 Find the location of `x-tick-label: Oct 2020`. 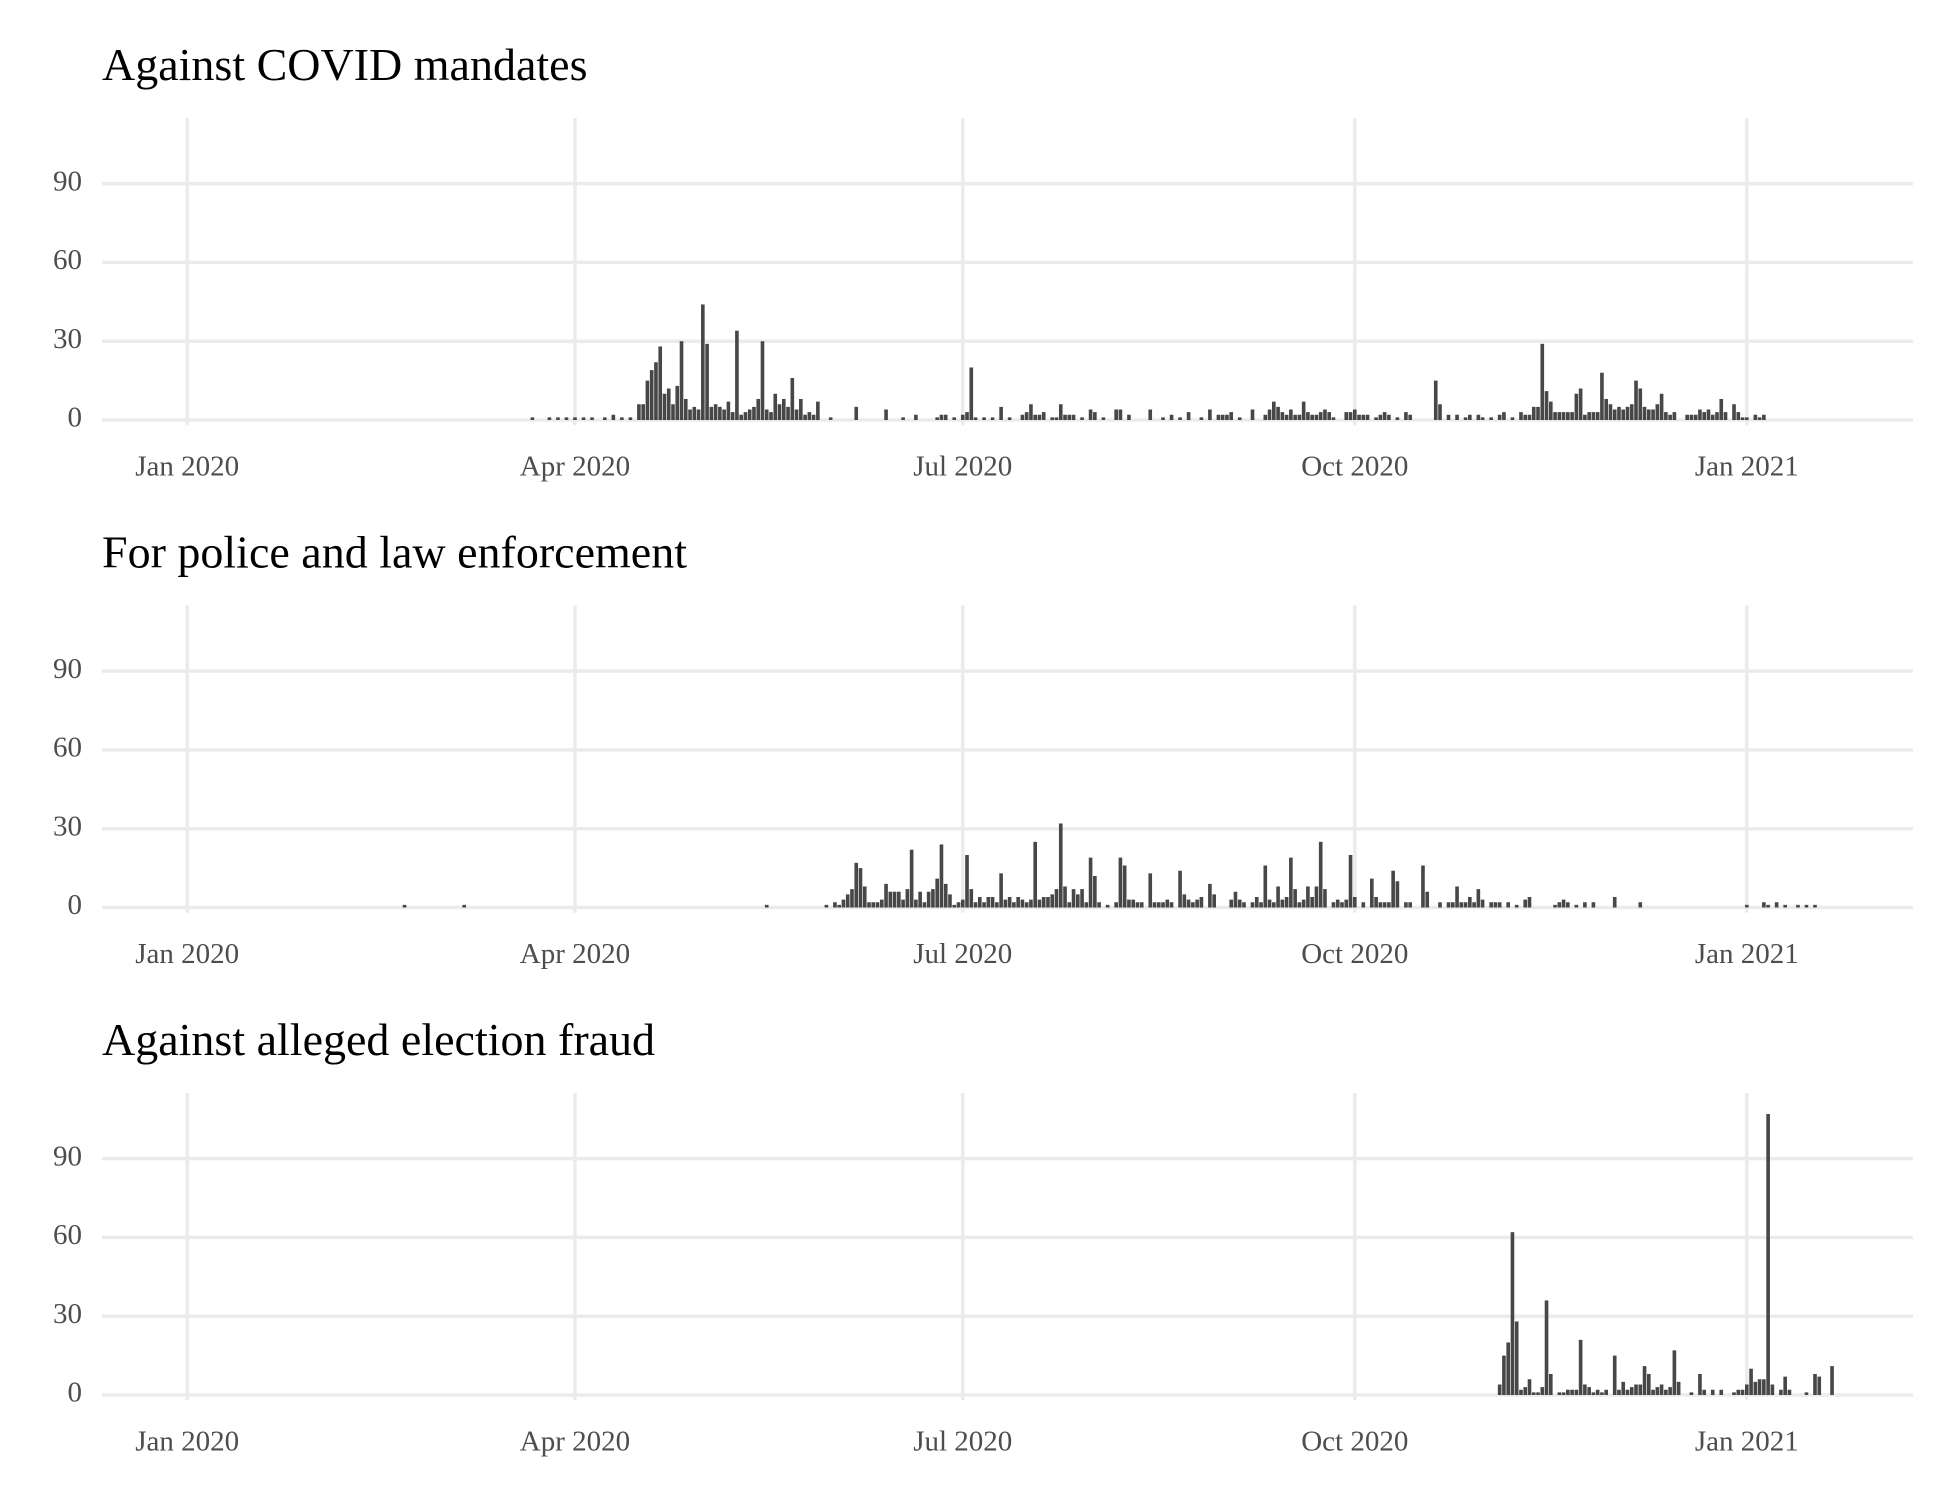

x-tick-label: Oct 2020 is located at coordinates (1354, 954).